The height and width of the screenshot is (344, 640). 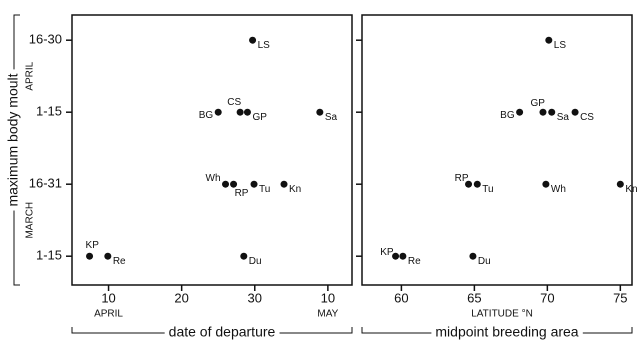 What do you see at coordinates (30, 75) in the screenshot?
I see `y-group-label: APRIL` at bounding box center [30, 75].